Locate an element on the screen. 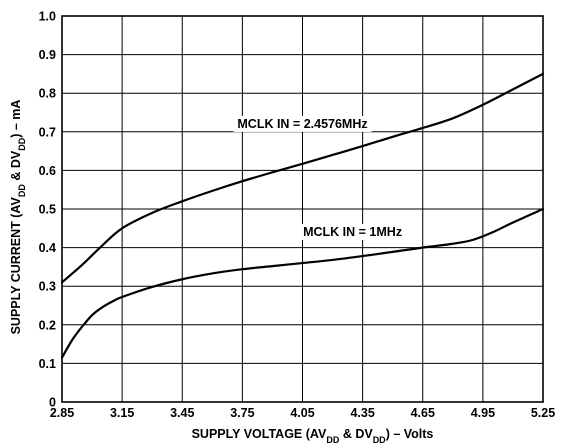 The height and width of the screenshot is (444, 561). x-tick-label: 4.35 is located at coordinates (362, 413).